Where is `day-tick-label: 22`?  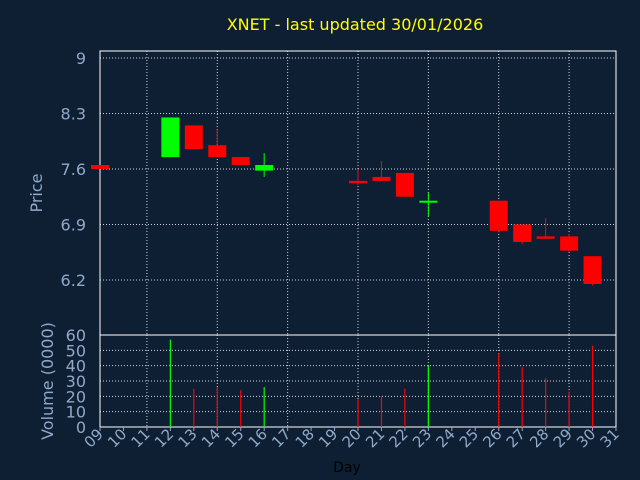
day-tick-label: 22 is located at coordinates (399, 438).